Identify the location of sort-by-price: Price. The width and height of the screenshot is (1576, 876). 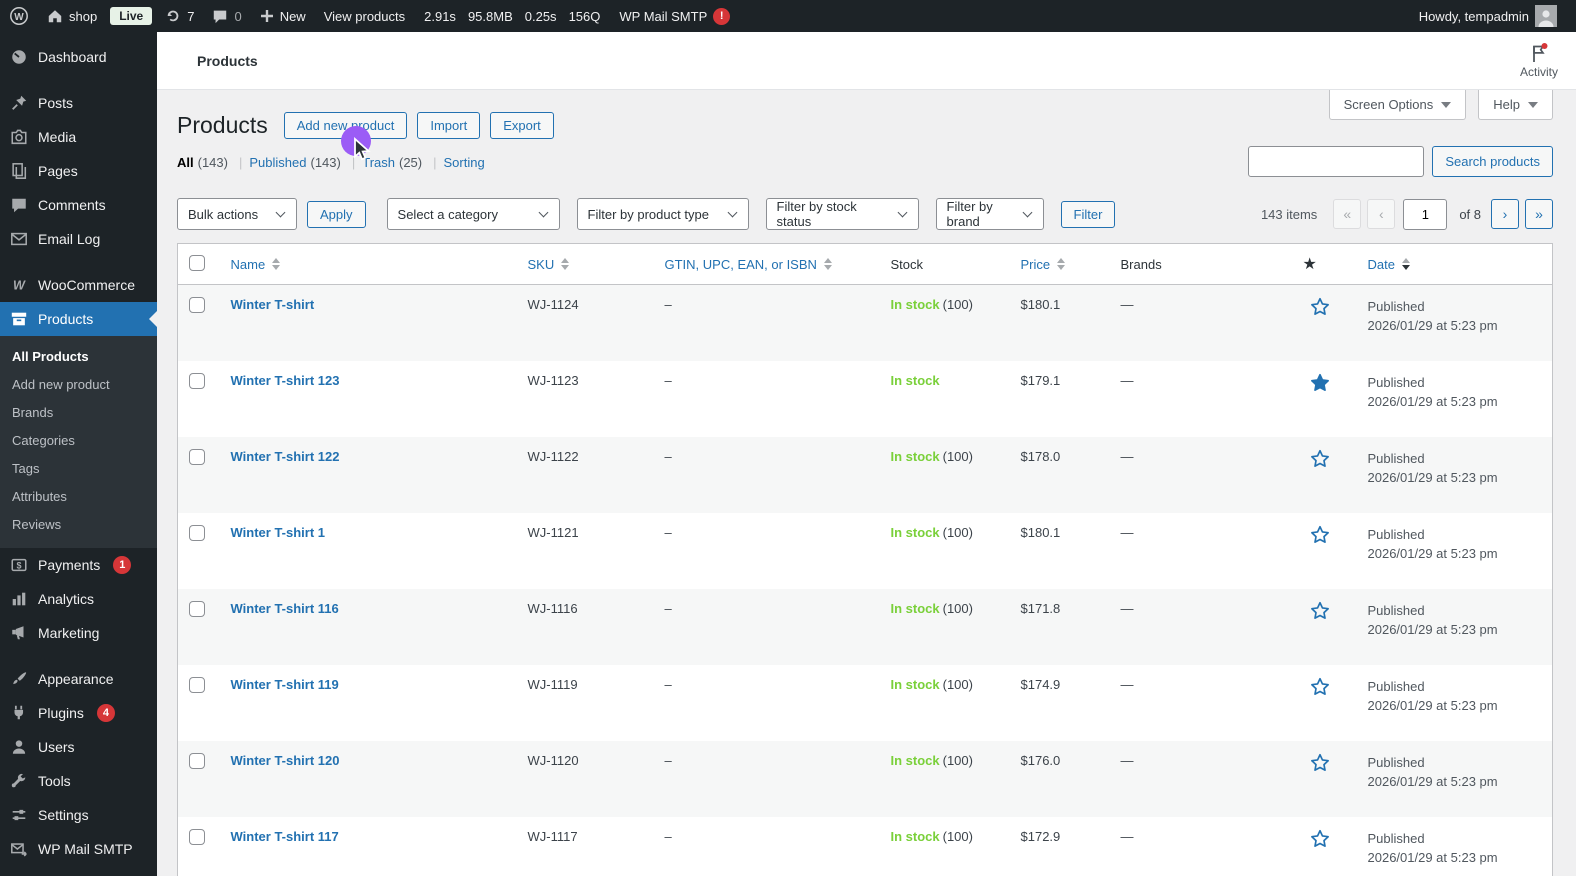
(1043, 264).